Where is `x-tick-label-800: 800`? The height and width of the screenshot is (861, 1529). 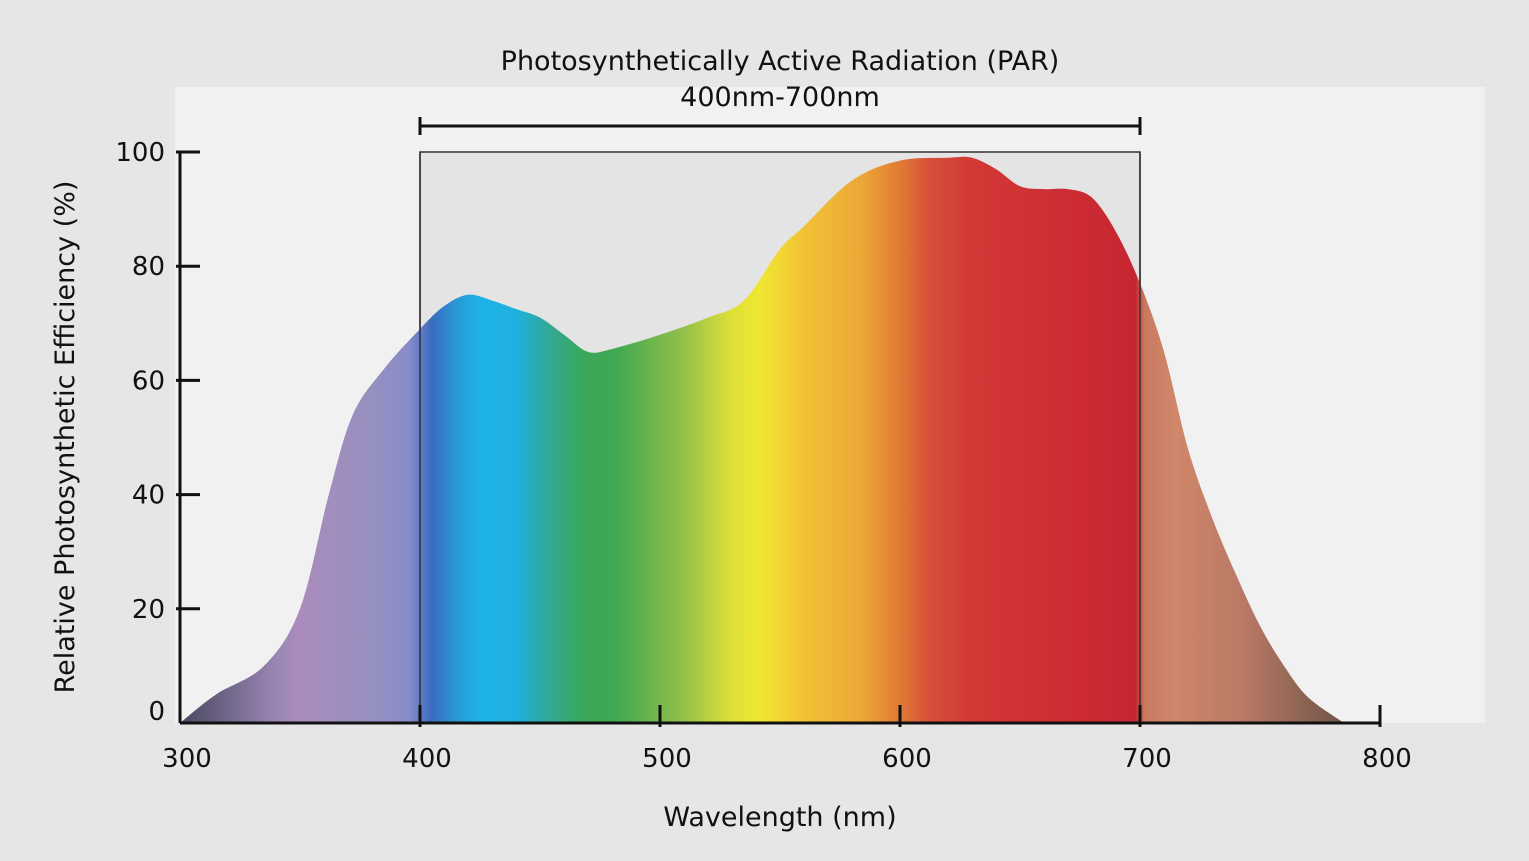
x-tick-label-800: 800 is located at coordinates (1387, 759).